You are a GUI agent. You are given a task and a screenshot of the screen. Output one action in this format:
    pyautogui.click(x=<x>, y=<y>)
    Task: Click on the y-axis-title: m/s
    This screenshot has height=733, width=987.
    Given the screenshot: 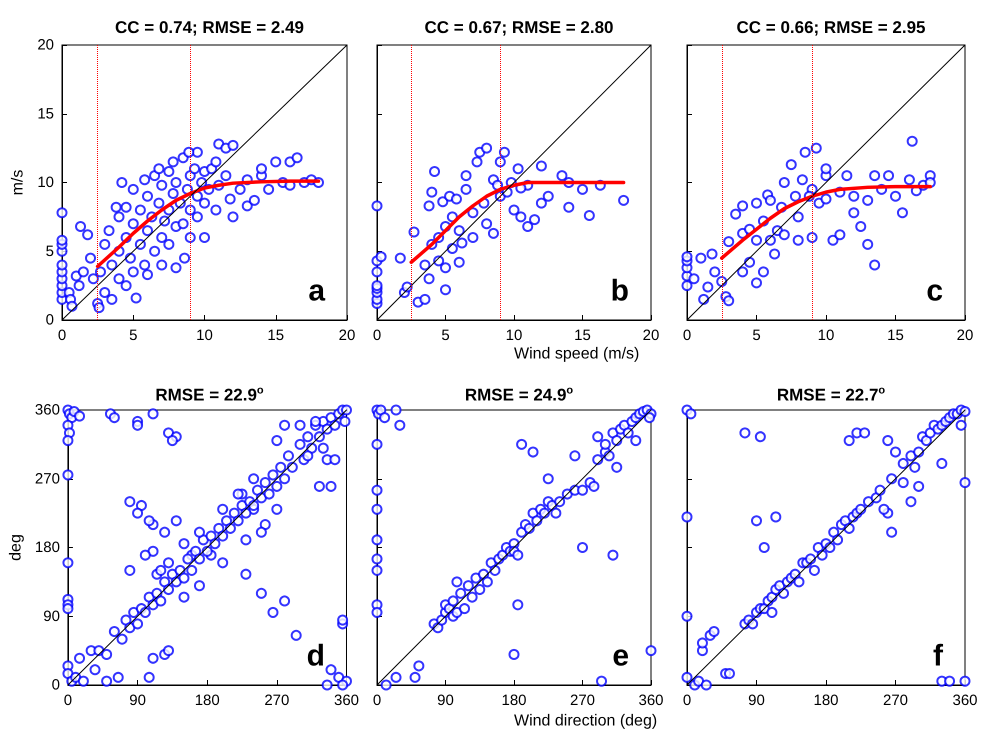 What is the action you would take?
    pyautogui.click(x=18, y=183)
    